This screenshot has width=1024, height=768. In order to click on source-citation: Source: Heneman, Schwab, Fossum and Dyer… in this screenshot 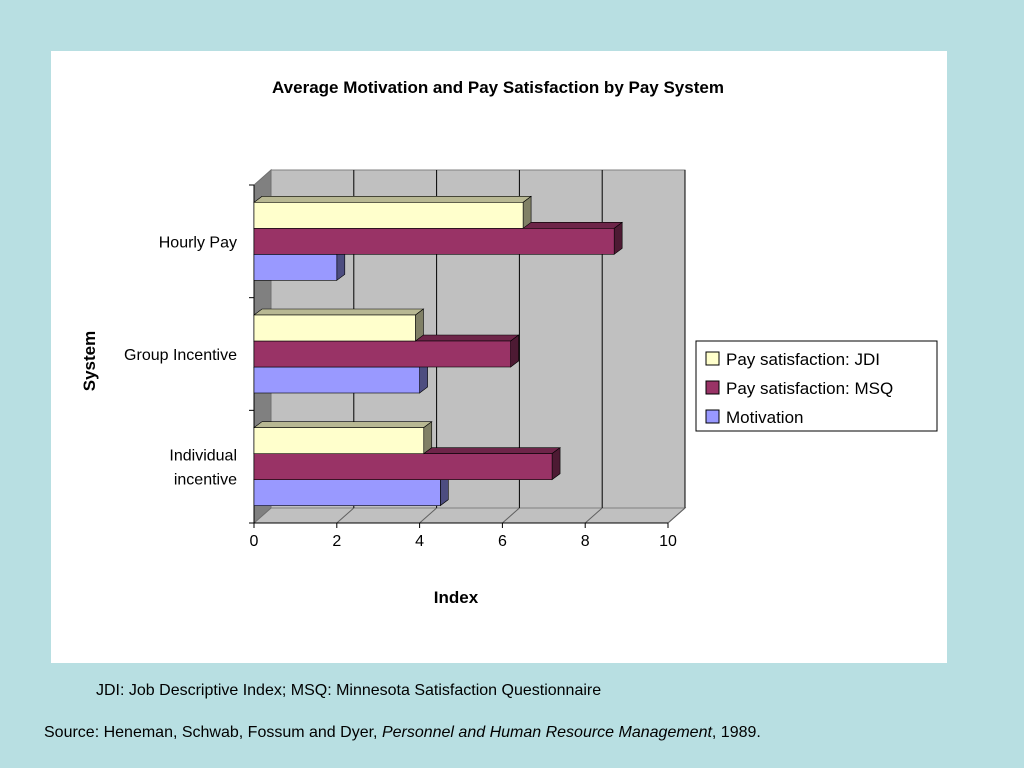, I will do `click(402, 733)`.